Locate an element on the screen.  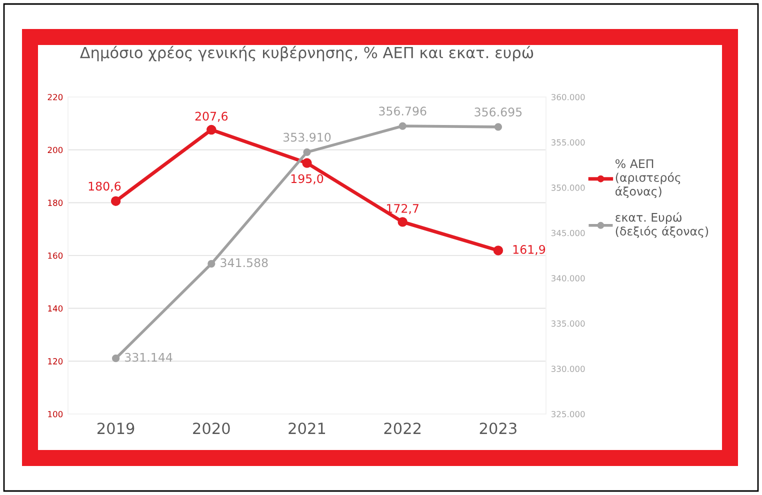
y-tick-label: 120 is located at coordinates (55, 361).